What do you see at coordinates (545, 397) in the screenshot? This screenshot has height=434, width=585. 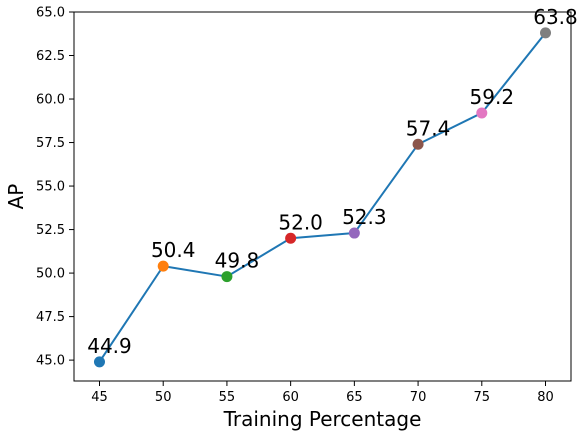 I see `x-tick-label: 80` at bounding box center [545, 397].